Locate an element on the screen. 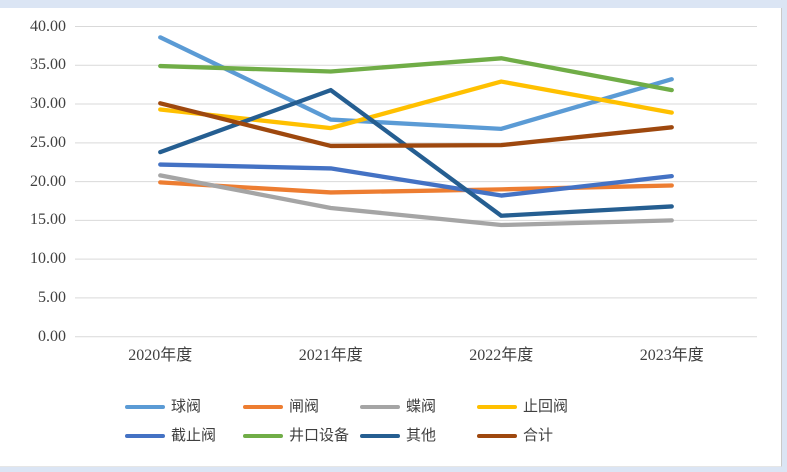 Image resolution: width=787 pixels, height=472 pixels. y-tick-label-40: 40.00 is located at coordinates (48, 26).